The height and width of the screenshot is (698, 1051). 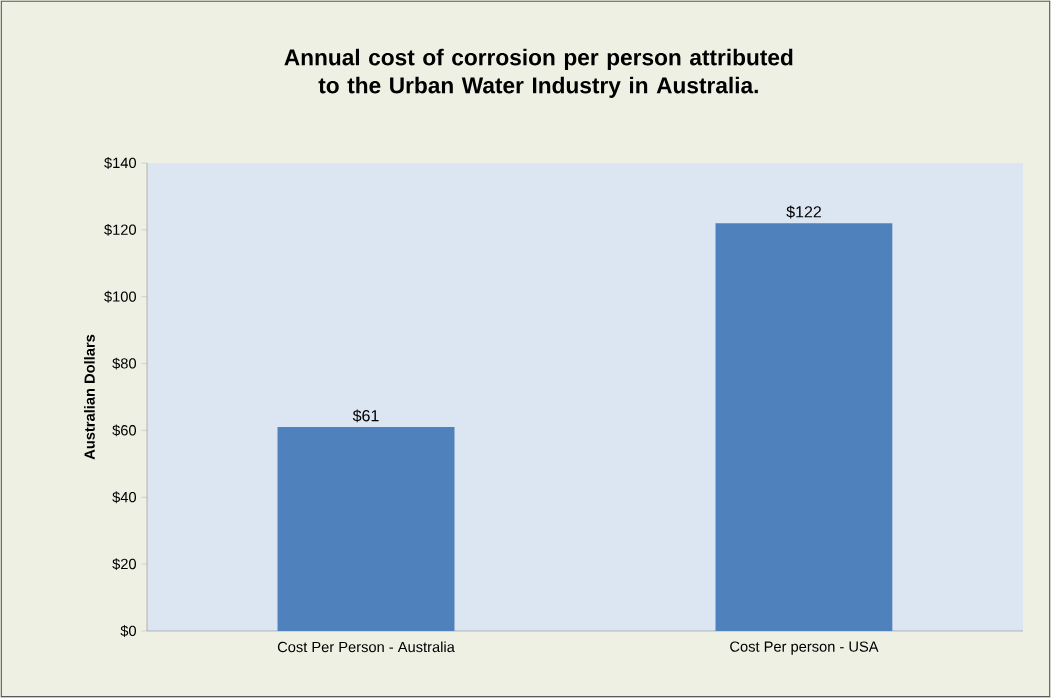 What do you see at coordinates (89, 397) in the screenshot?
I see `y-axis-title: Australian Dollars` at bounding box center [89, 397].